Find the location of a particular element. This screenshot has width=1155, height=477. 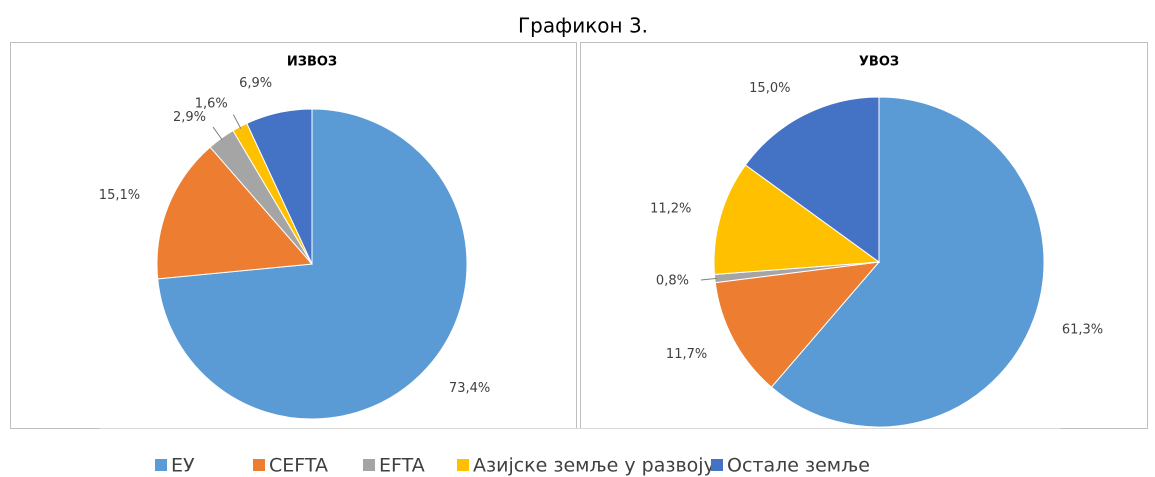

data-label: 1,6% is located at coordinates (211, 103).